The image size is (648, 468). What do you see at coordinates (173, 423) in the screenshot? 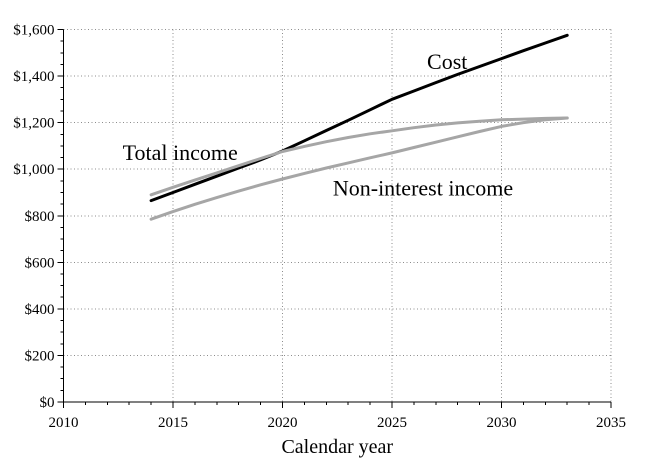
I see `x-tick-label: 2015` at bounding box center [173, 423].